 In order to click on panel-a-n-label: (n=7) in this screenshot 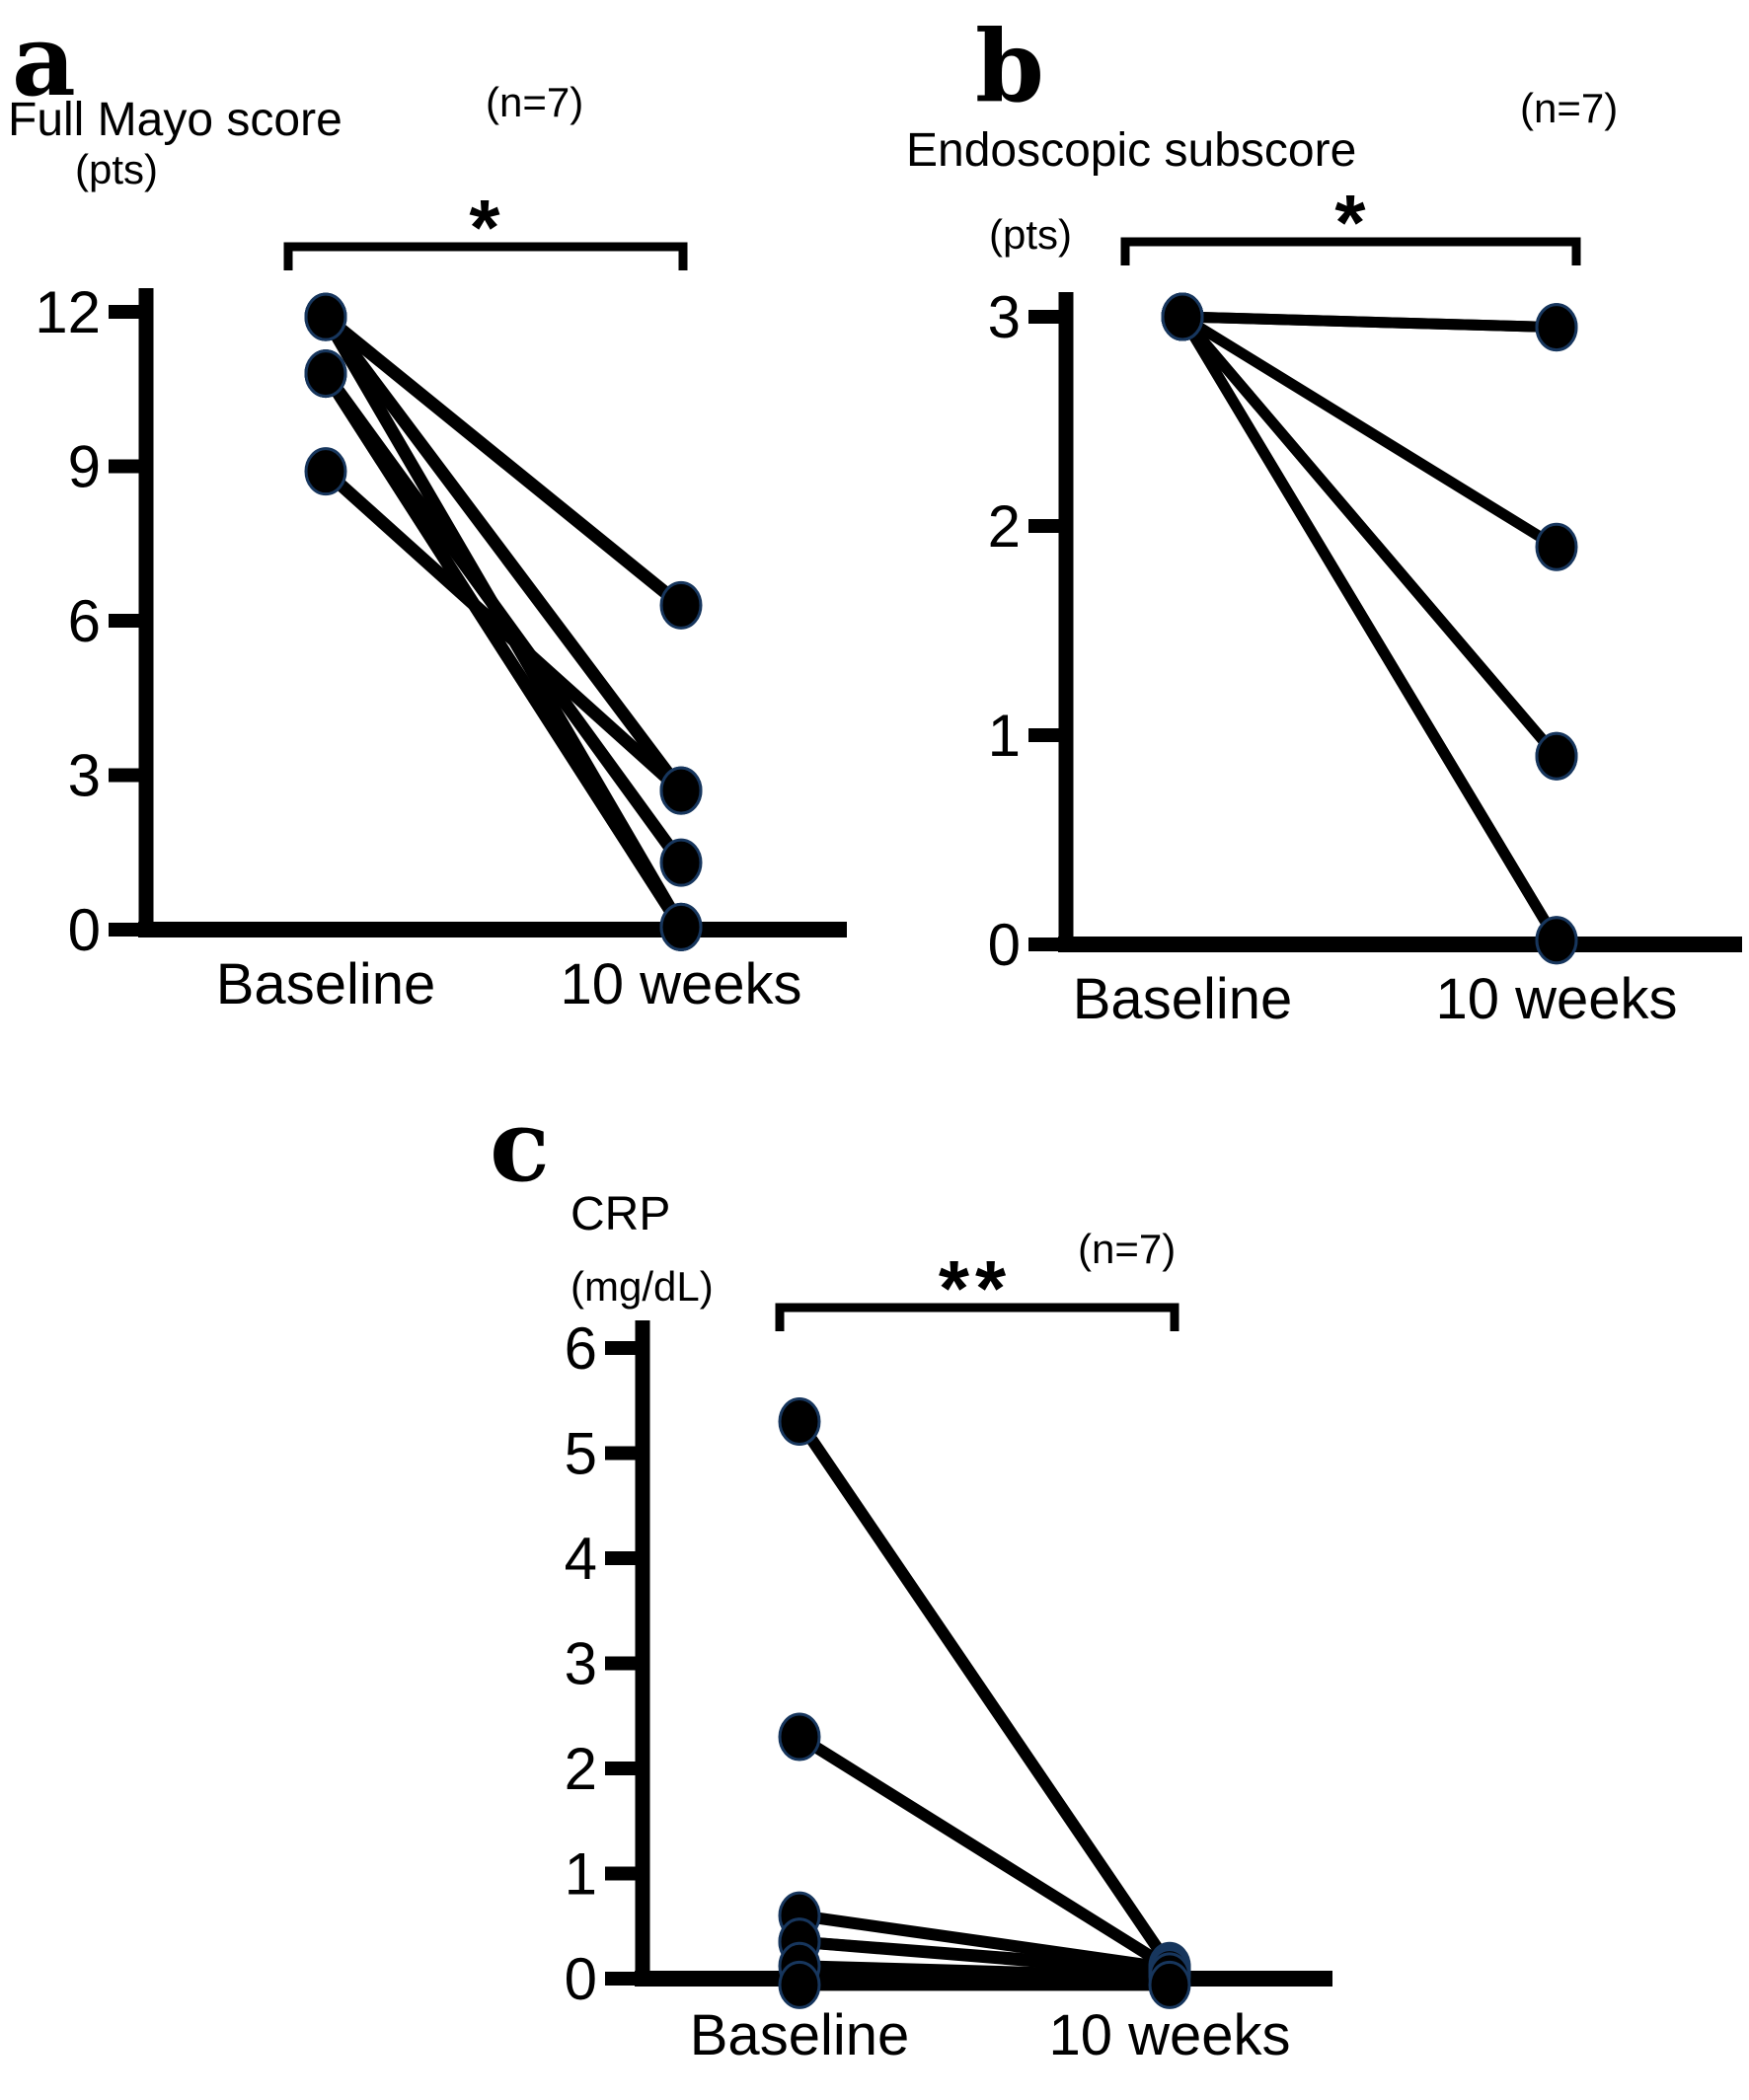, I will do `click(534, 102)`.